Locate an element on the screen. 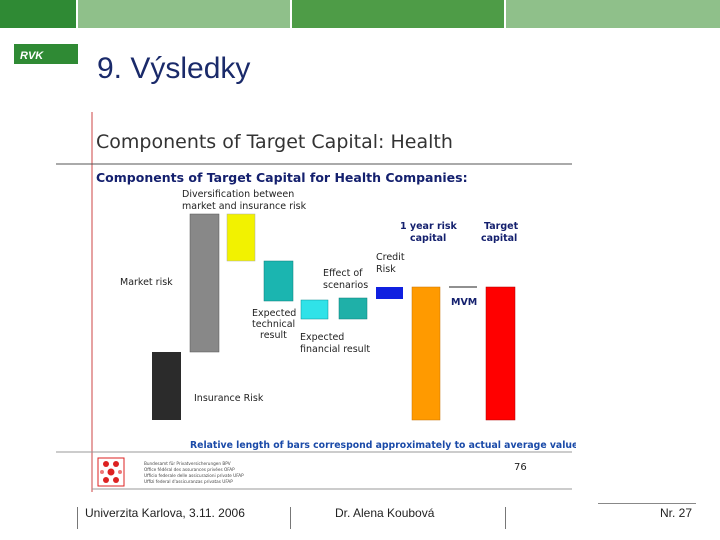 The image size is (720, 540). label-expected-technical-2: technical is located at coordinates (273, 324).